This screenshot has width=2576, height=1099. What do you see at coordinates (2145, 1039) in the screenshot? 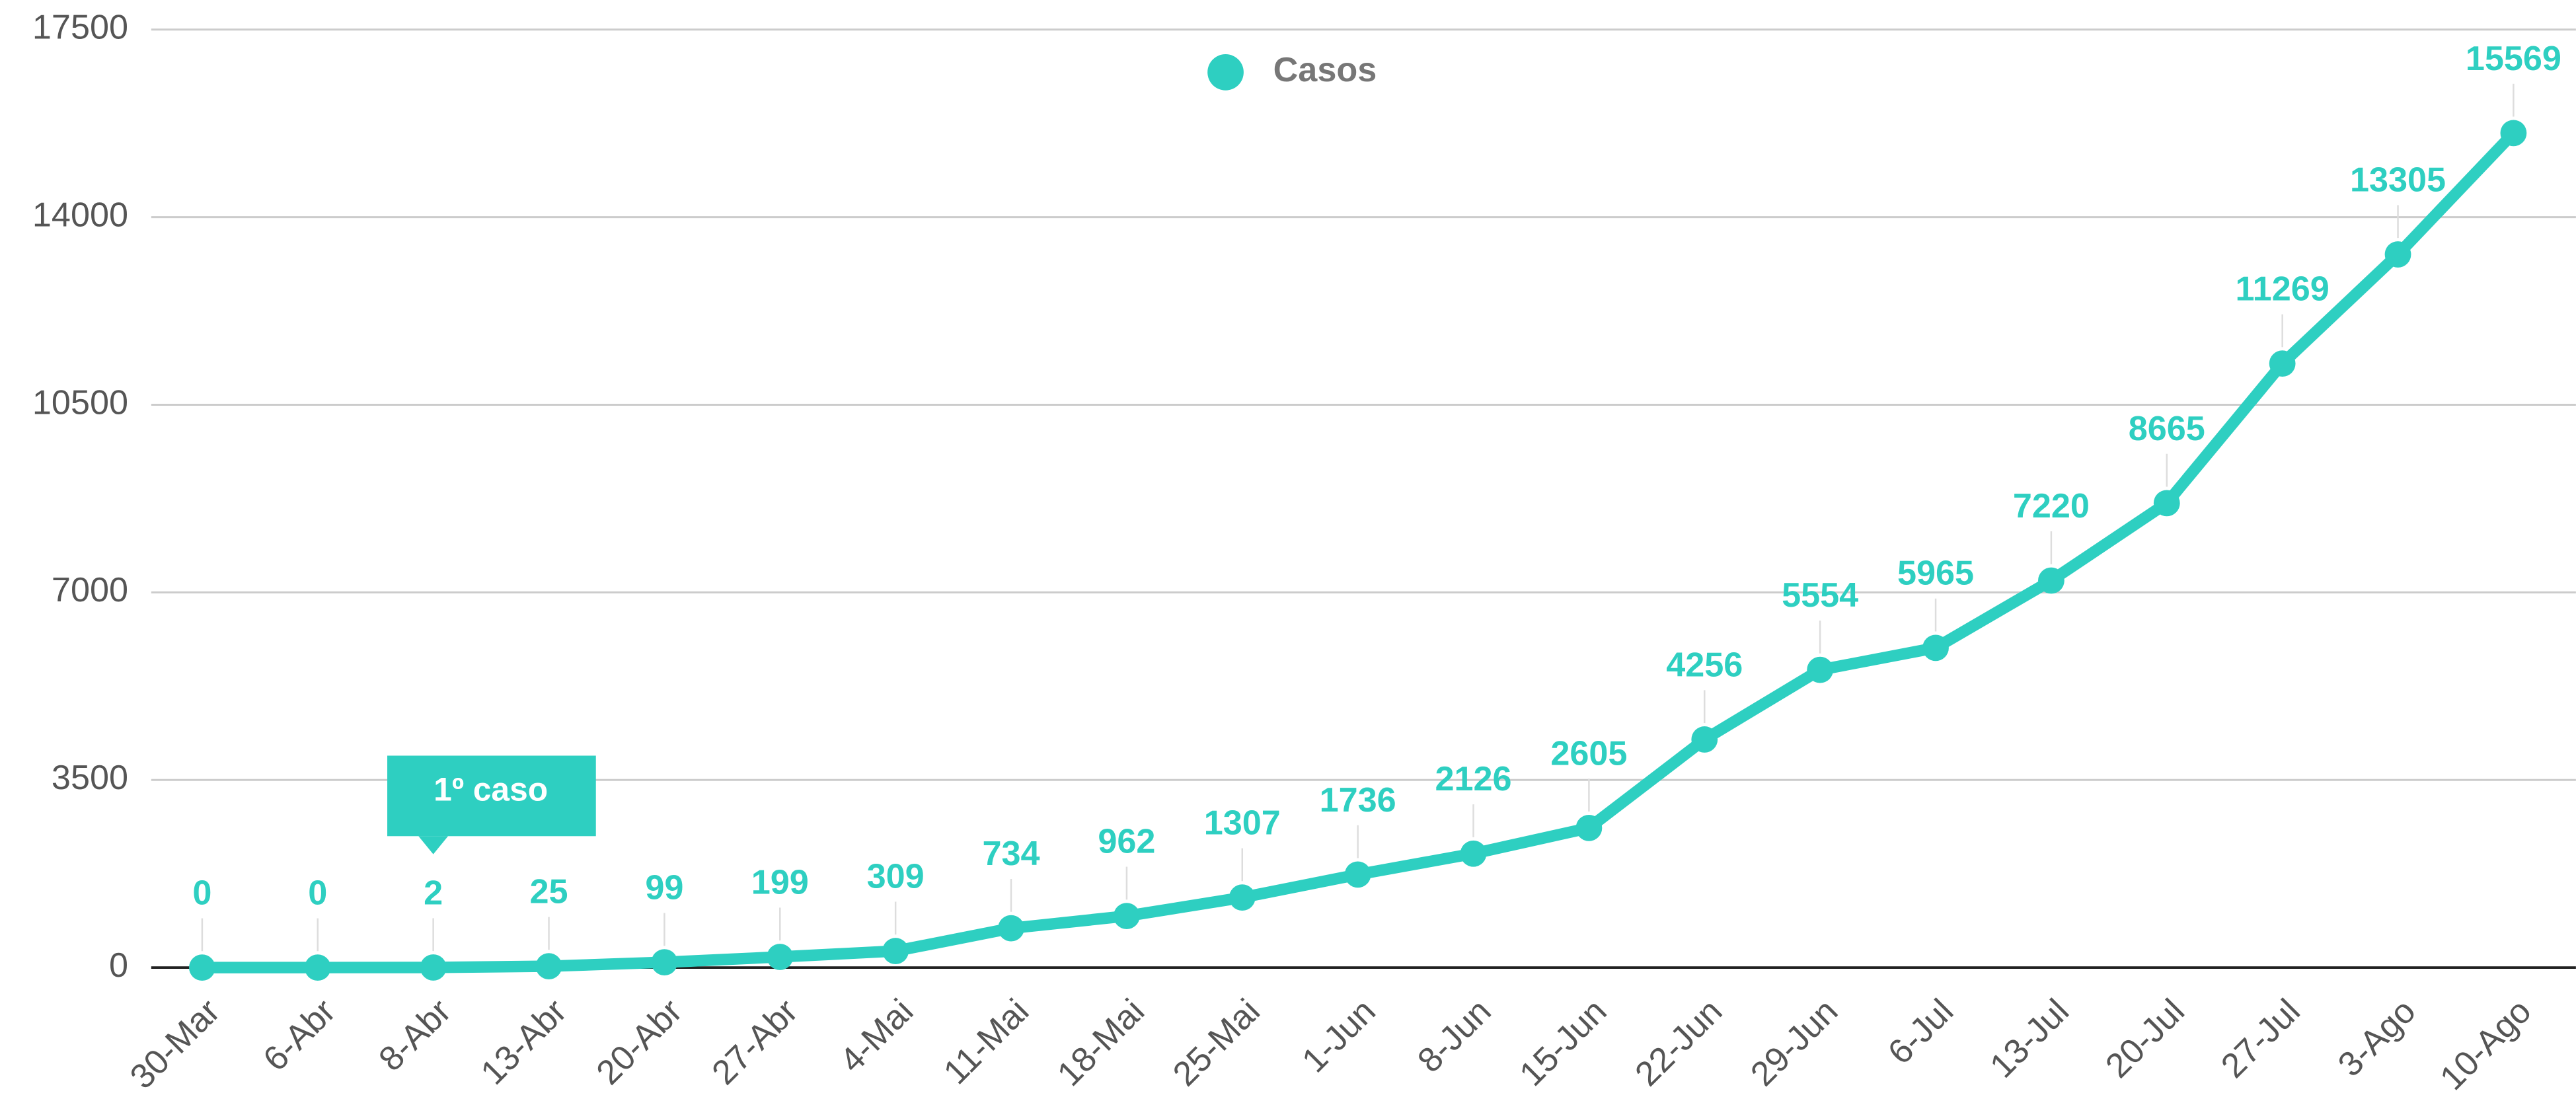
I see `x-tick-label: 20-Jul` at bounding box center [2145, 1039].